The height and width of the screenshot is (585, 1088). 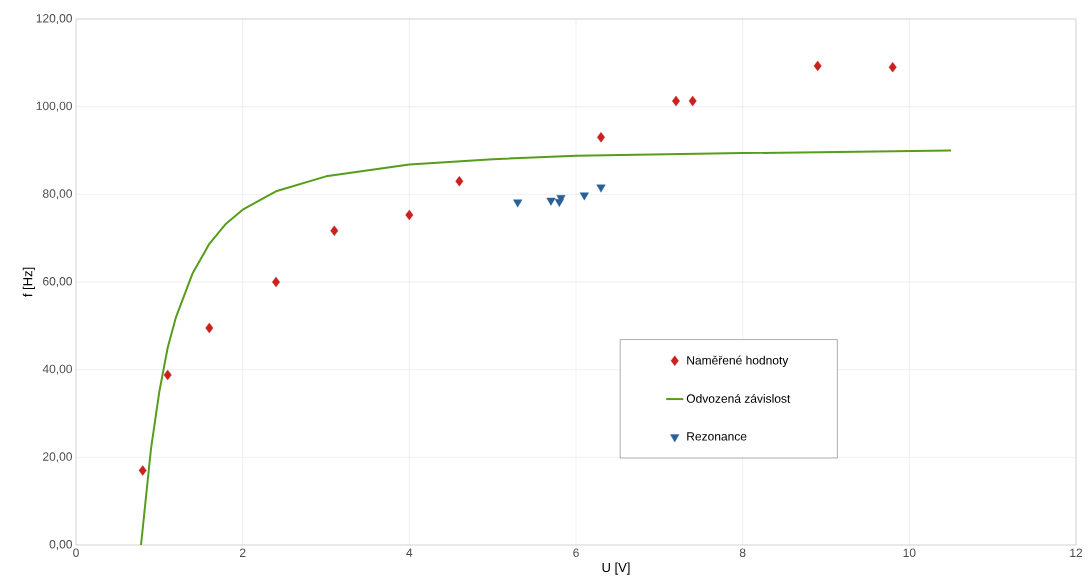 I want to click on x-tick-label: 6, so click(x=576, y=553).